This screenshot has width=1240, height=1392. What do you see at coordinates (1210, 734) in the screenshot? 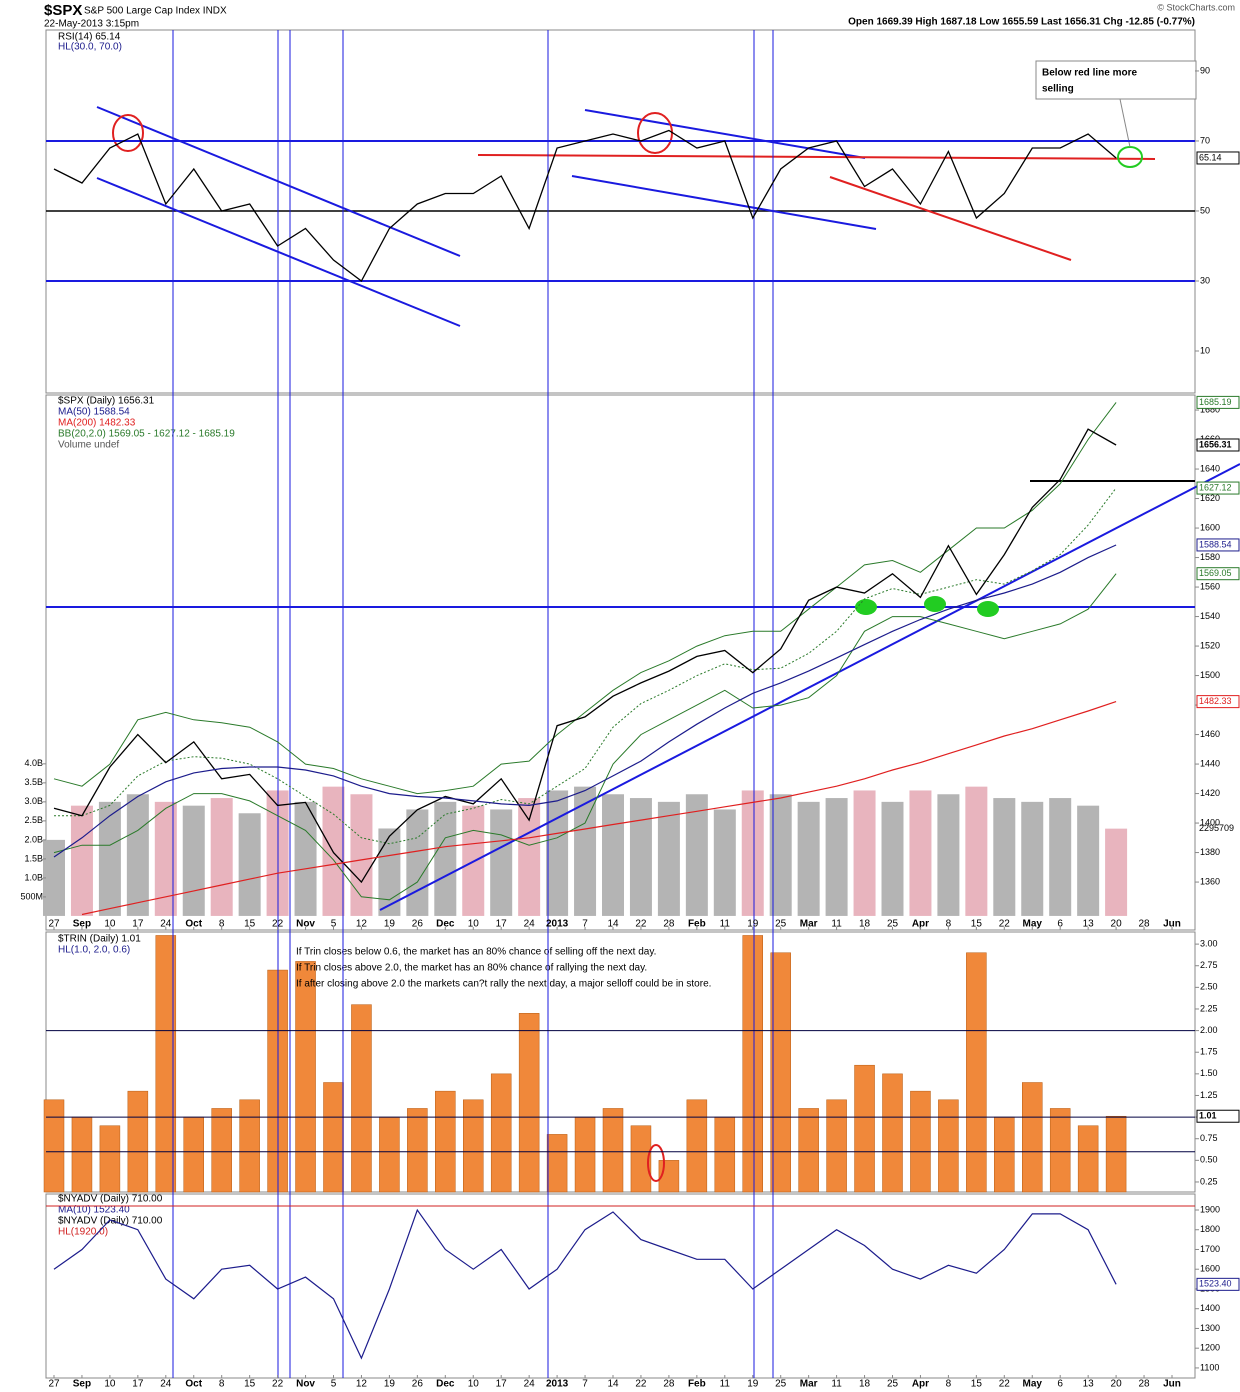
I see `y-tick-label: 1460` at bounding box center [1210, 734].